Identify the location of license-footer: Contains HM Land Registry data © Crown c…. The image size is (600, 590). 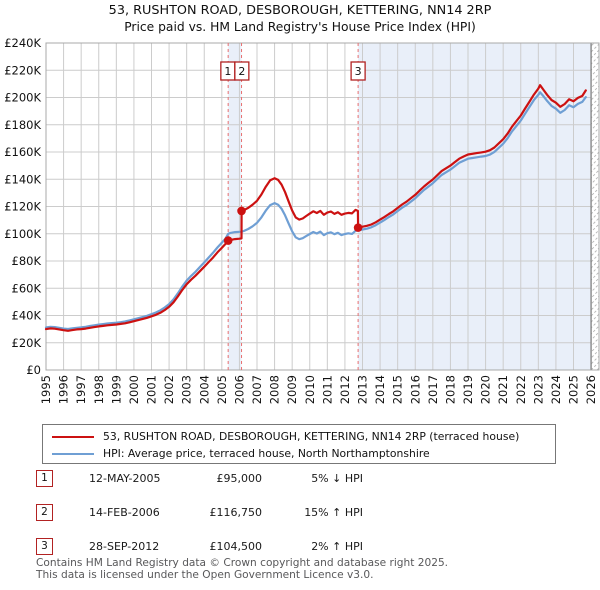
(242, 569).